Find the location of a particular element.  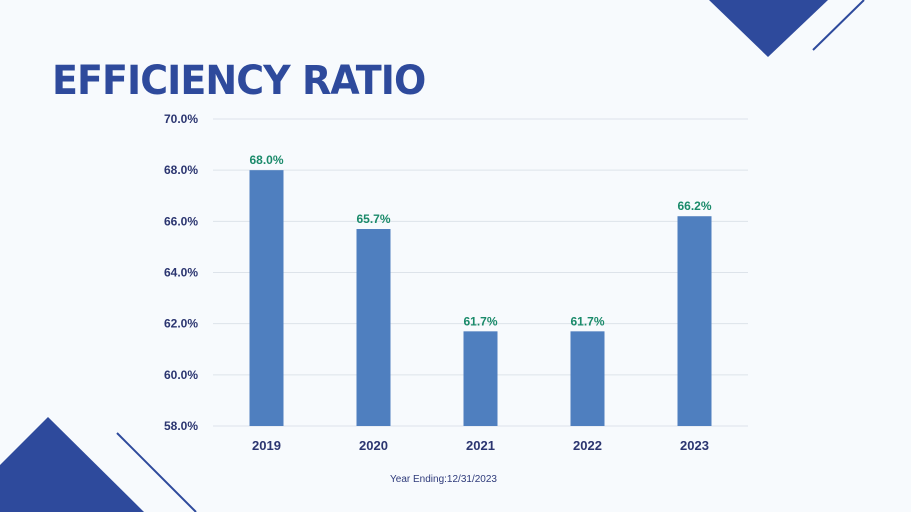

bar-2020 is located at coordinates (373, 327).